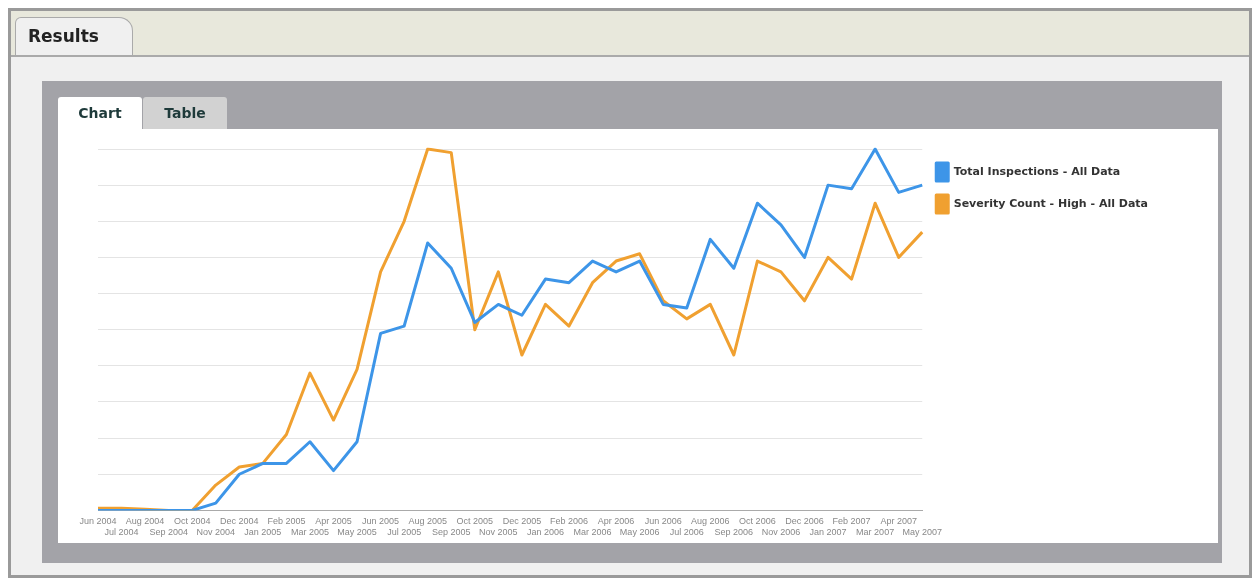 The height and width of the screenshot is (586, 1260). What do you see at coordinates (404, 532) in the screenshot?
I see `x-tick-label: Jul 2005` at bounding box center [404, 532].